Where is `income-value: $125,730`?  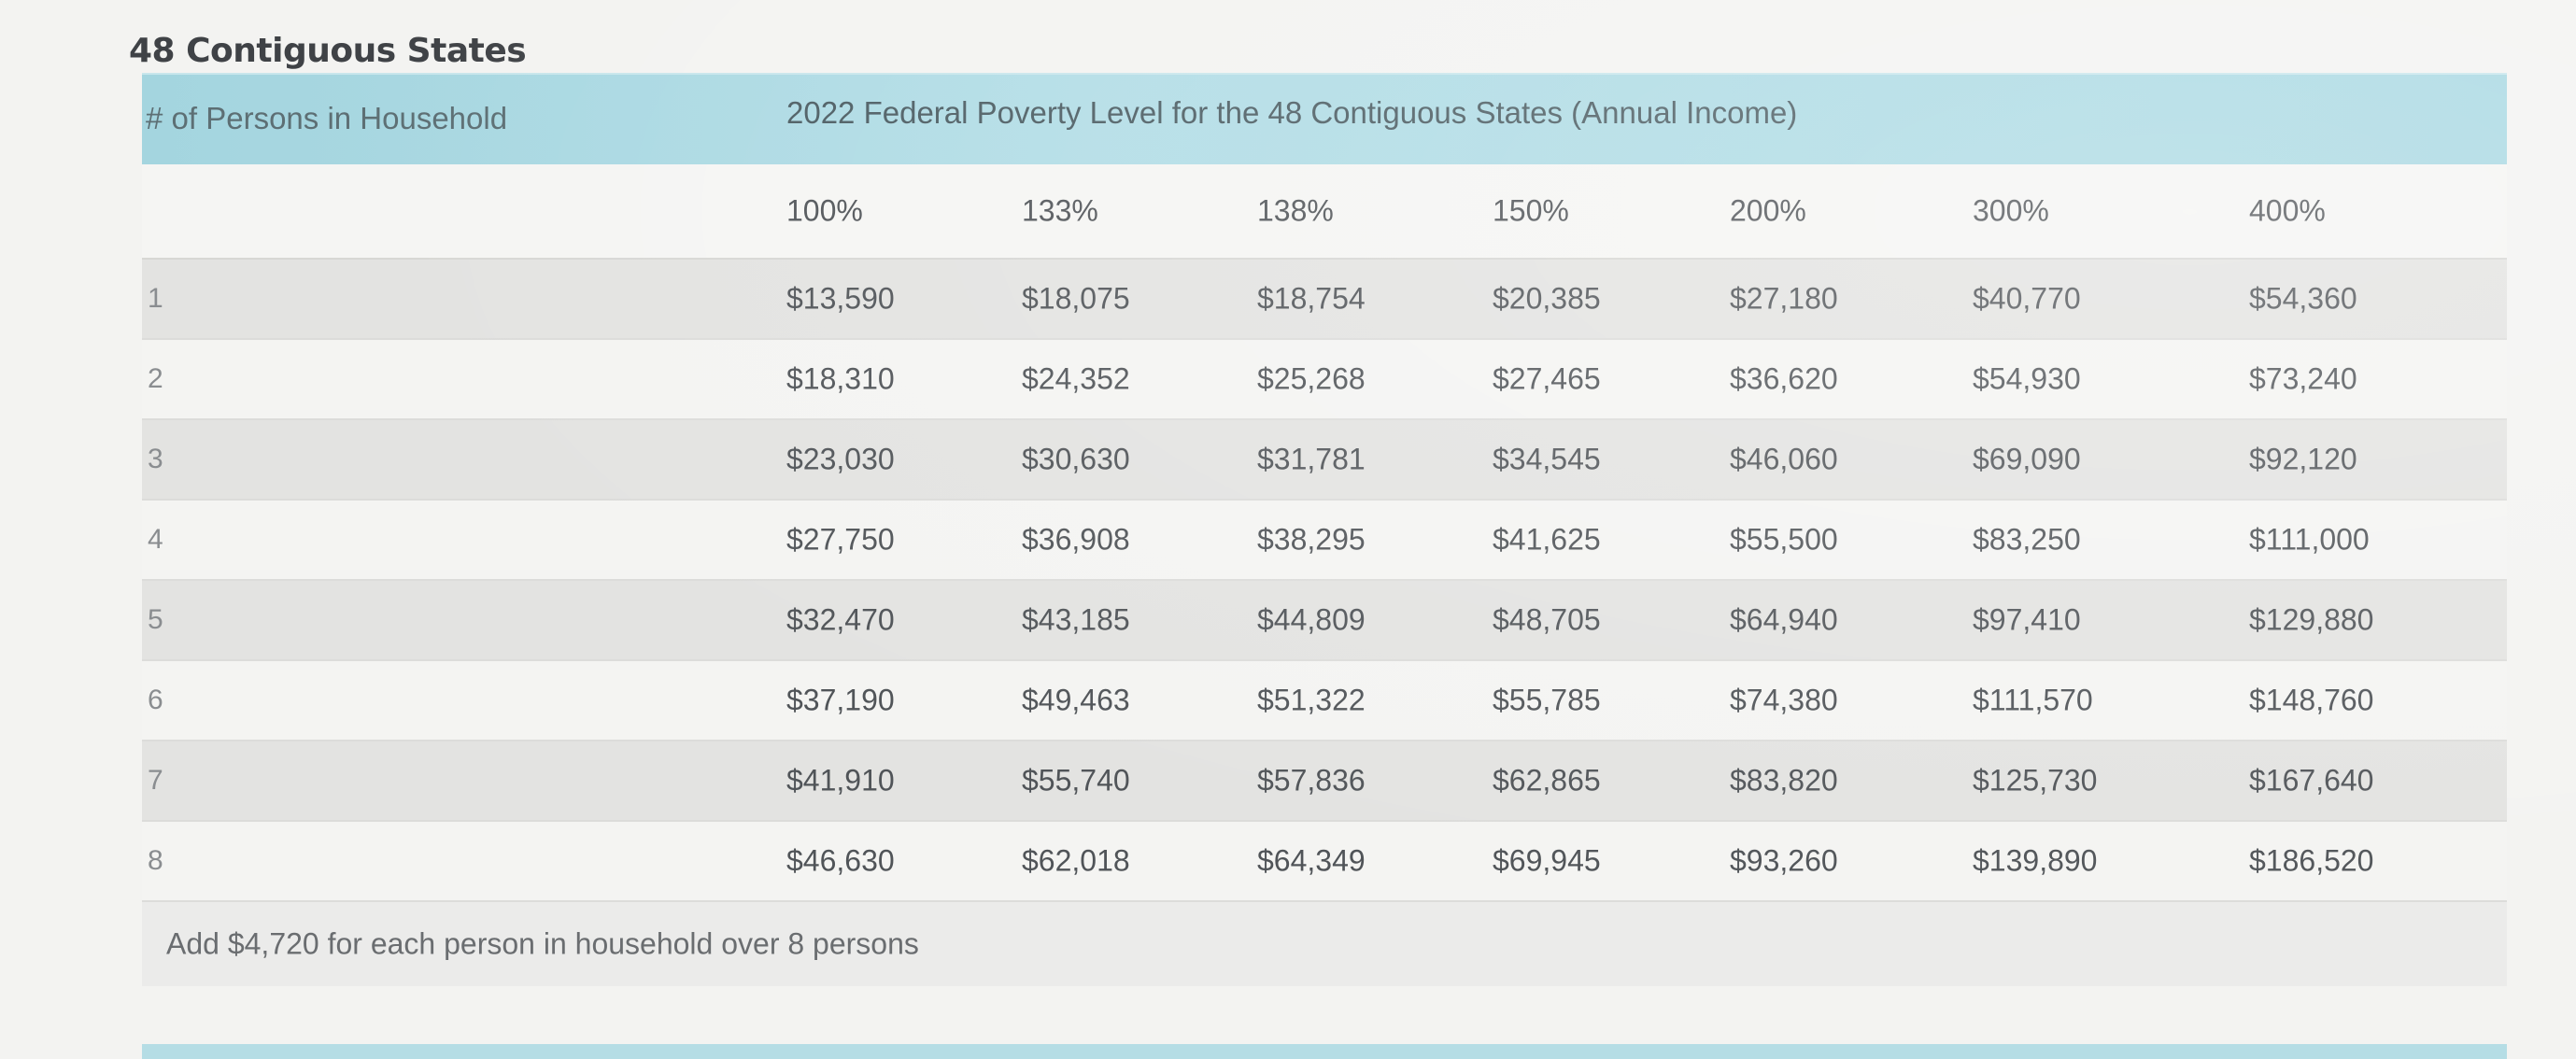 income-value: $125,730 is located at coordinates (2035, 780).